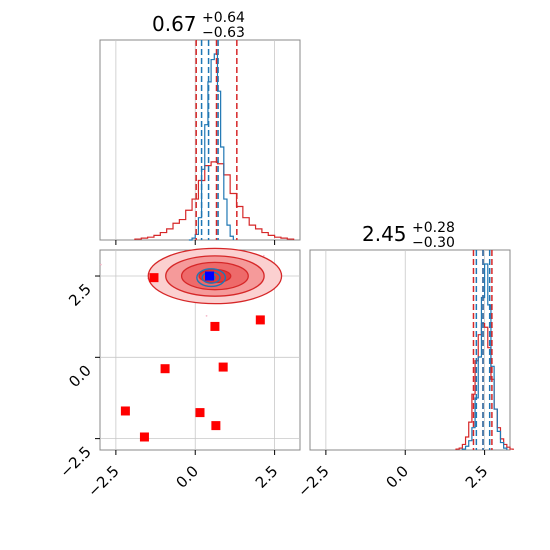  I want to click on param2-histogram-ticks: −2.5 0.0 2.5, so click(392, 475).